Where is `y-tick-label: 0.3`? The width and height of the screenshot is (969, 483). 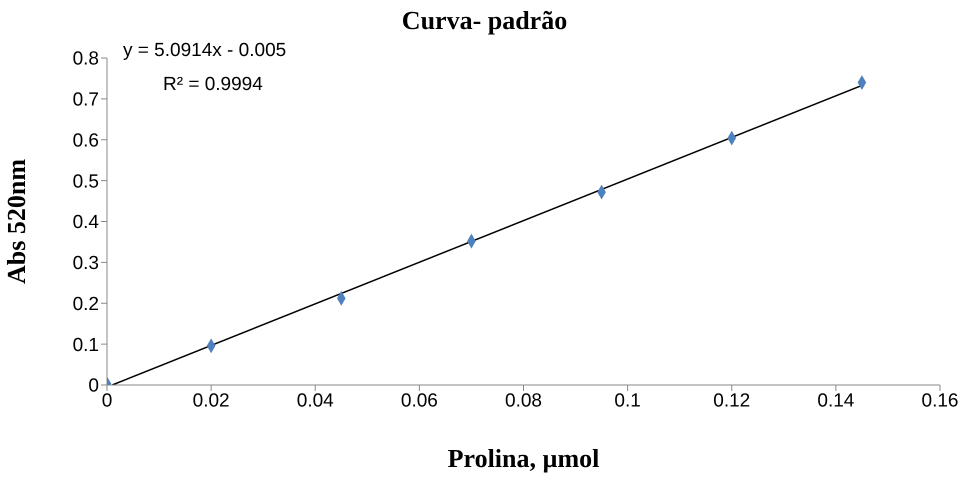 y-tick-label: 0.3 is located at coordinates (85, 263).